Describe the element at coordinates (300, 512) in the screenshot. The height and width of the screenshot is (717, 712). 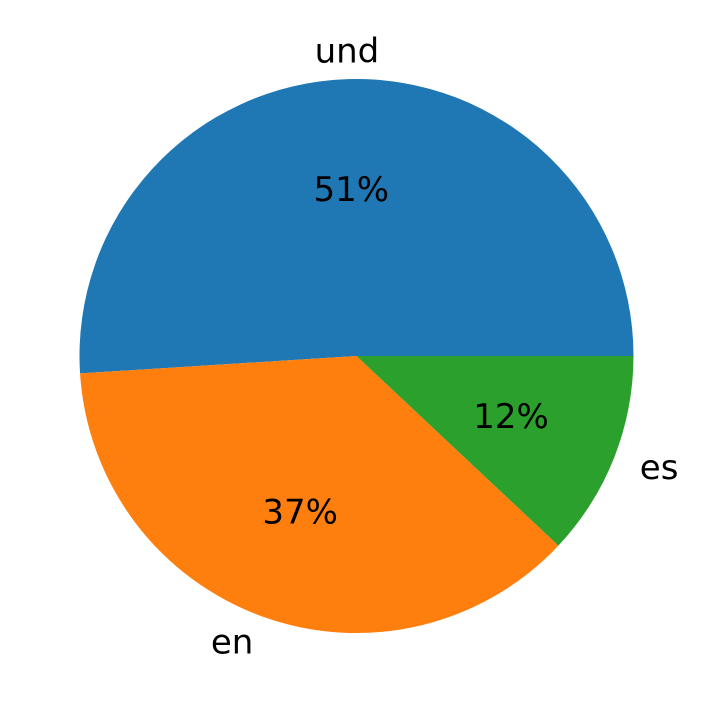
I see `pie-percent-label-en: 37%` at that location.